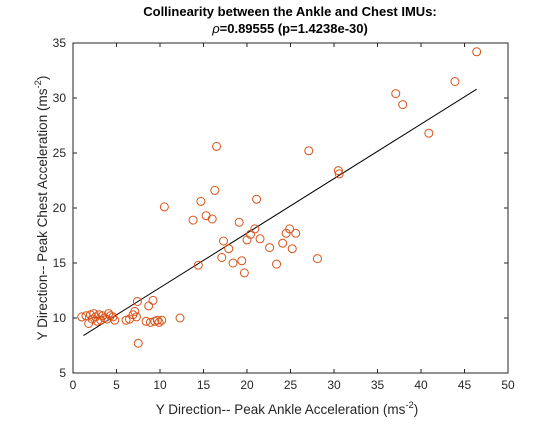 The width and height of the screenshot is (560, 425). What do you see at coordinates (116, 385) in the screenshot?
I see `x-tick-label: 5` at bounding box center [116, 385].